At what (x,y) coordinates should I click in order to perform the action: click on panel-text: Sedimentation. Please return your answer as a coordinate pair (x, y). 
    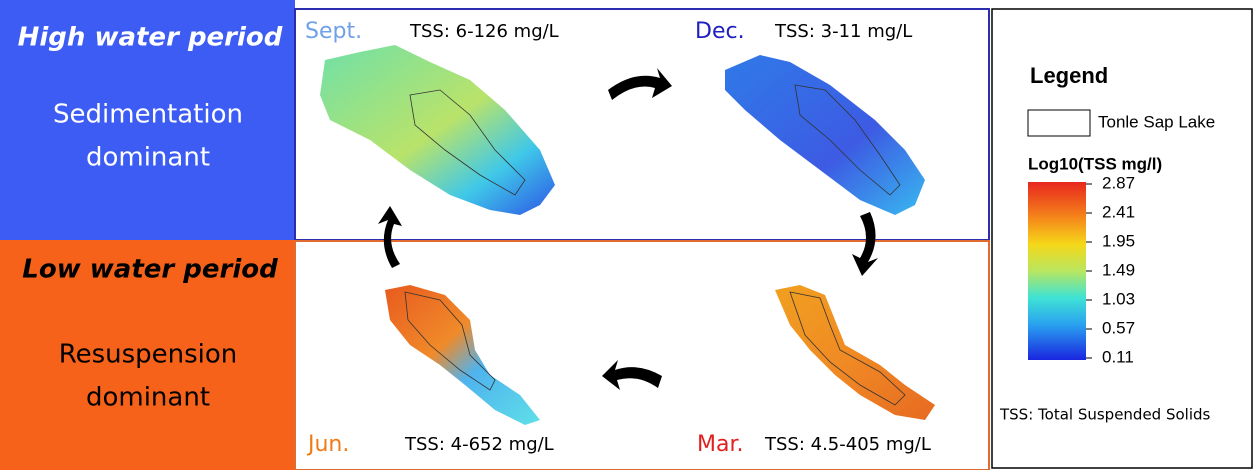
    Looking at the image, I should click on (148, 115).